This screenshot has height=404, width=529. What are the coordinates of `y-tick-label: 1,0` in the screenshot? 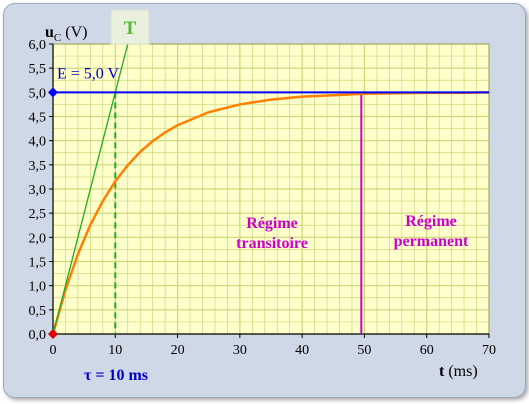 It's located at (38, 287).